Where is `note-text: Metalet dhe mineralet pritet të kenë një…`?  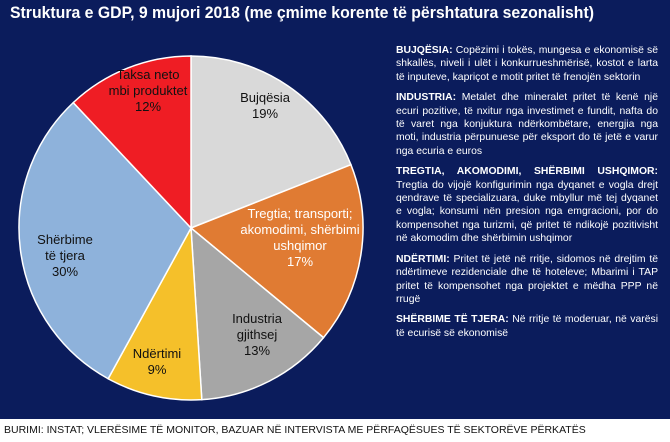 note-text: Metalet dhe mineralet pritet të kenë një… is located at coordinates (527, 124).